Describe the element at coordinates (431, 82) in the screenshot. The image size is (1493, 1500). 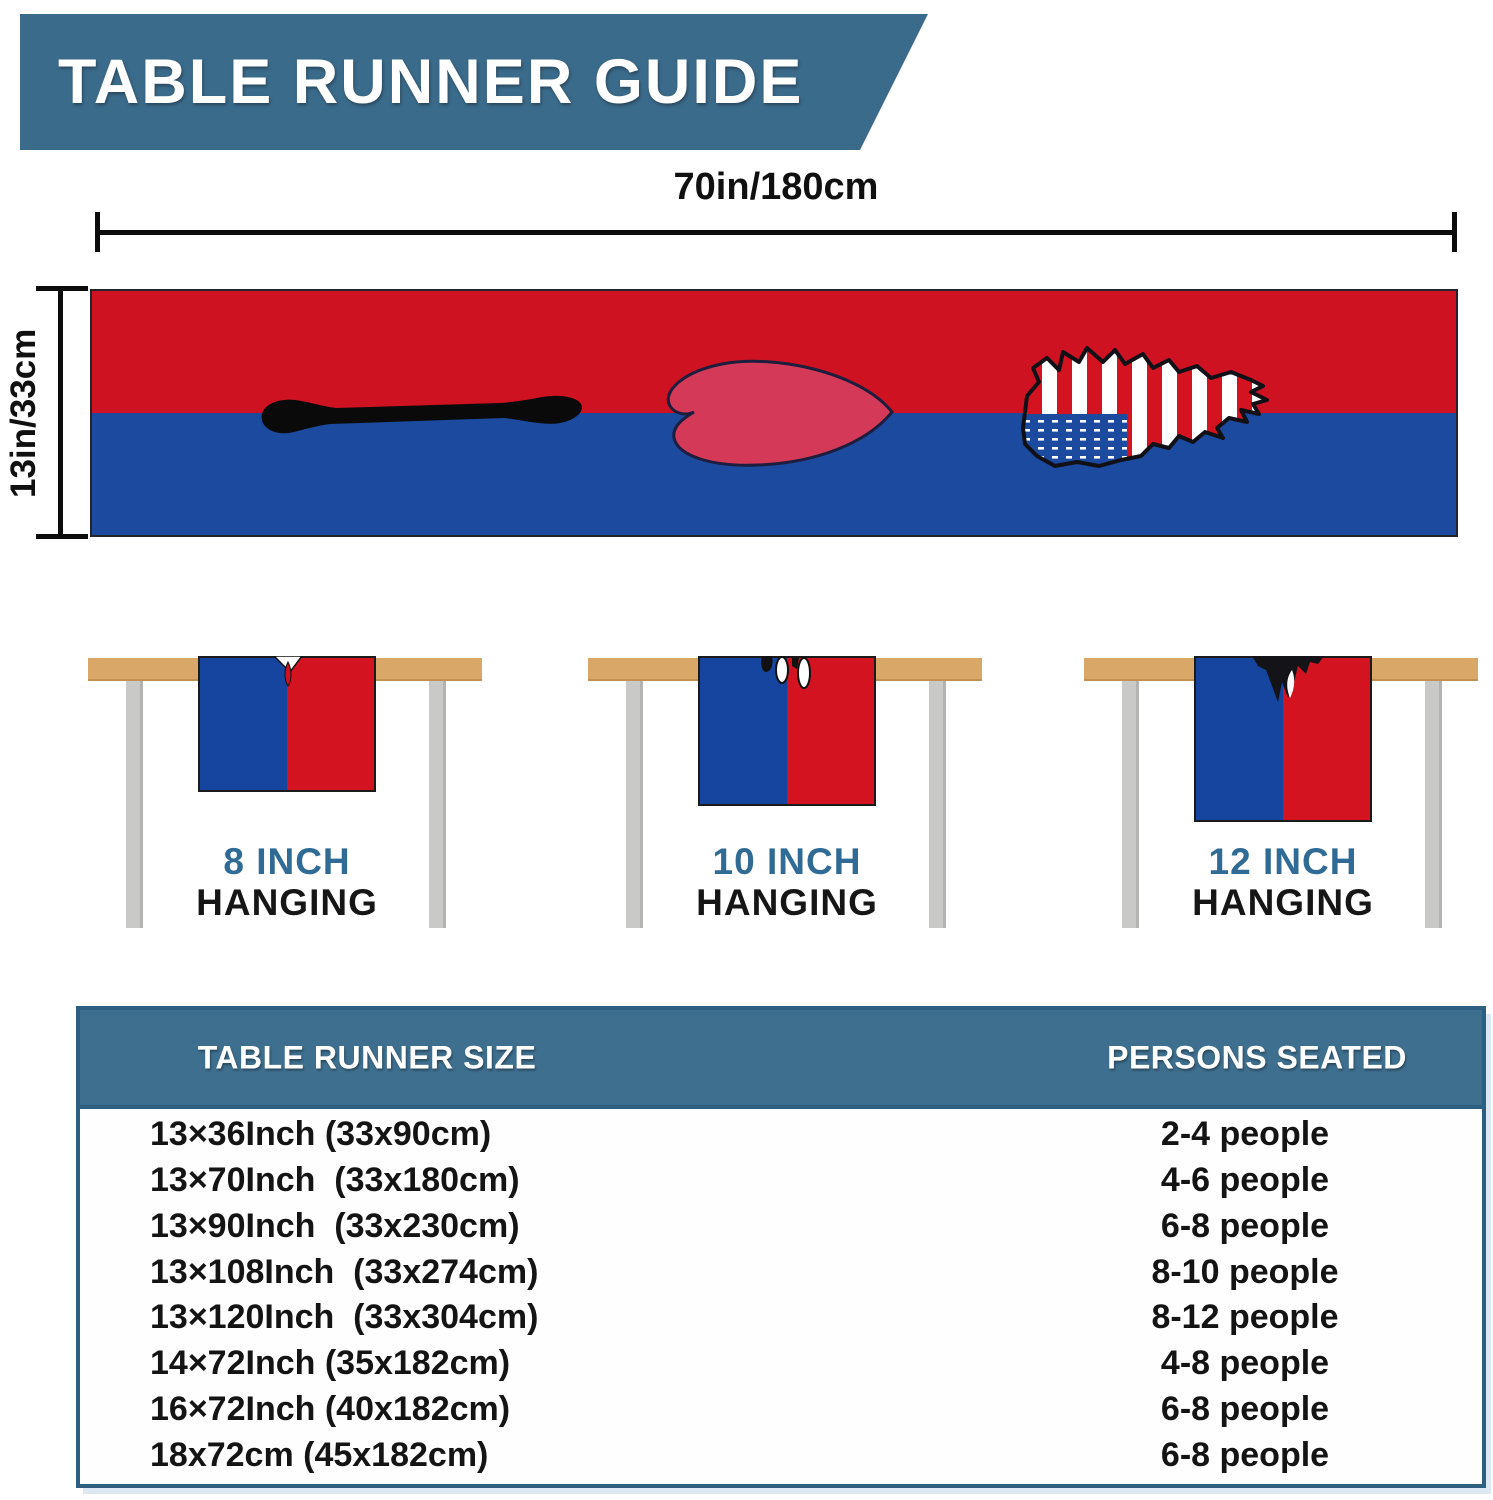
I see `page-title: TABLE RUNNER GUIDE` at that location.